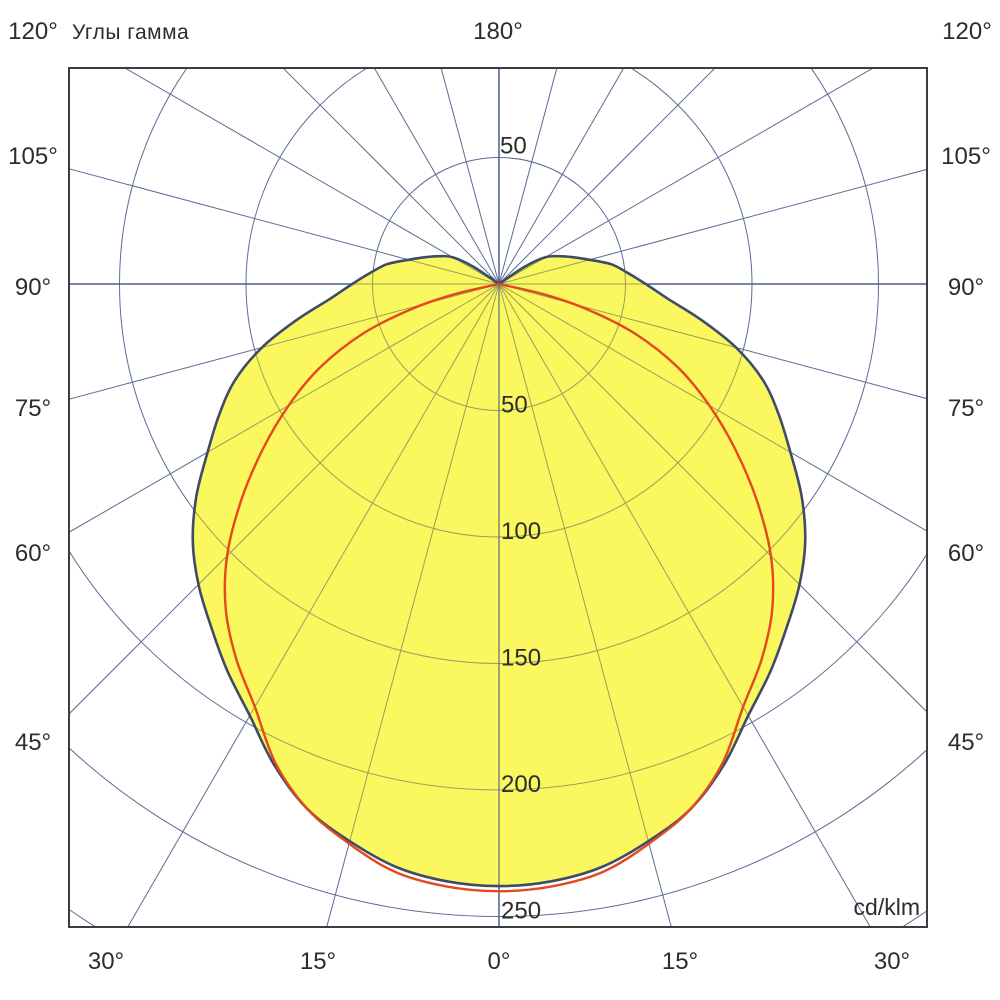 The width and height of the screenshot is (1000, 1000). What do you see at coordinates (966, 408) in the screenshot?
I see `angle-label-right-75: 75°` at bounding box center [966, 408].